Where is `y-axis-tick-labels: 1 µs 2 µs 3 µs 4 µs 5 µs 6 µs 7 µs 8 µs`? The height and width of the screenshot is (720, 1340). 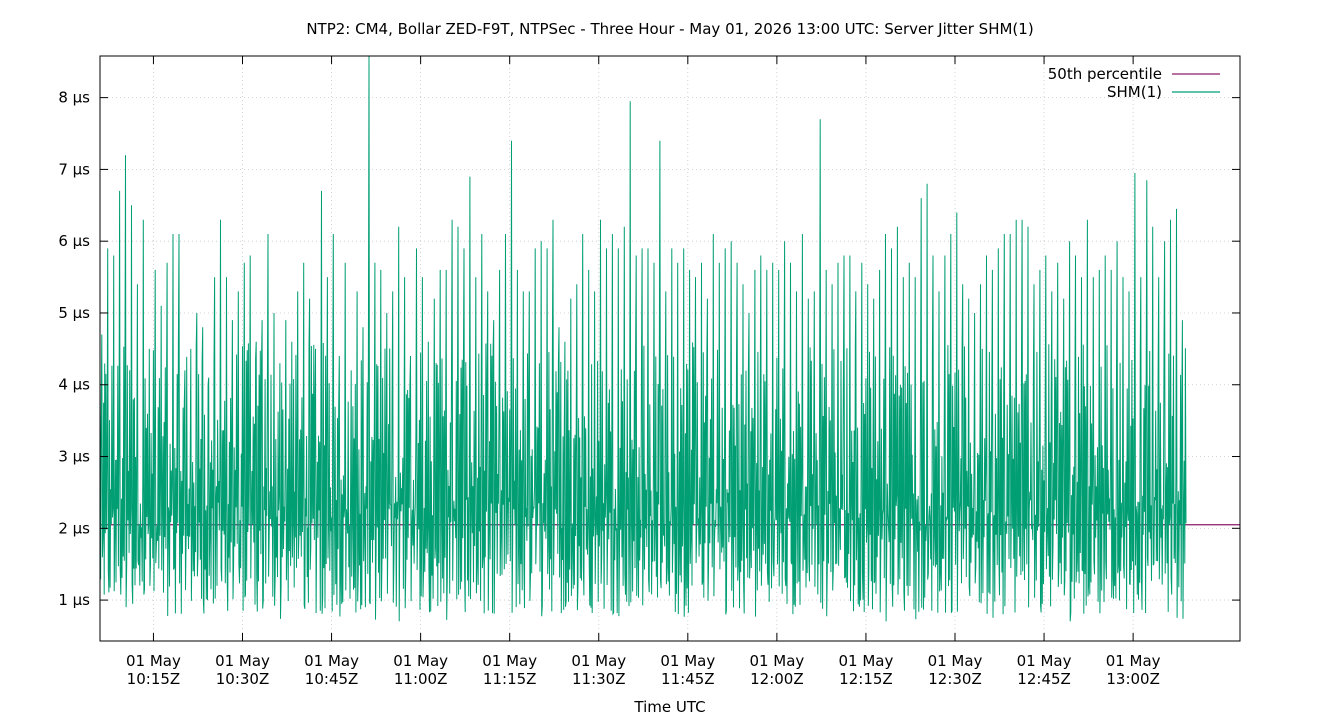 y-axis-tick-labels: 1 µs 2 µs 3 µs 4 µs 5 µs 6 µs 7 µs 8 µs is located at coordinates (74, 349).